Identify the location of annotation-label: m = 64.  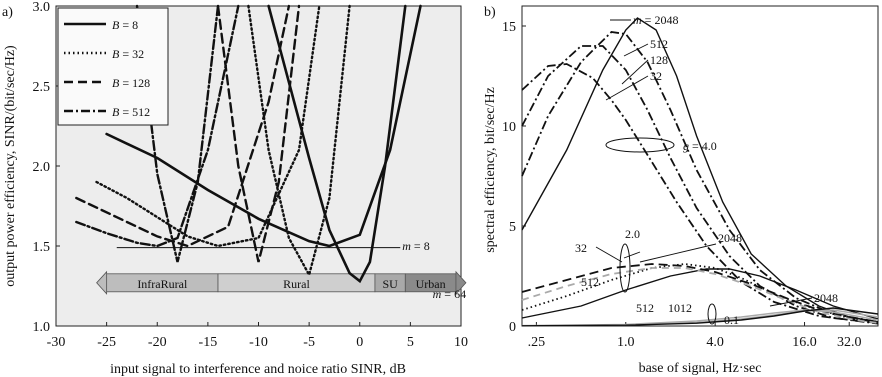
(449, 294).